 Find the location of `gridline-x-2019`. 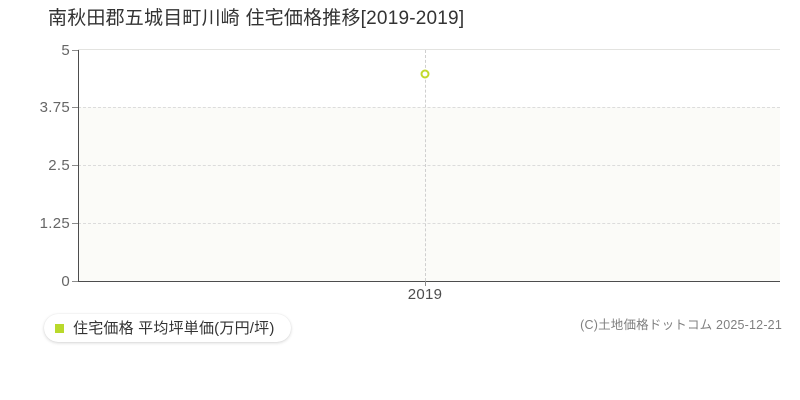

gridline-x-2019 is located at coordinates (425, 165).